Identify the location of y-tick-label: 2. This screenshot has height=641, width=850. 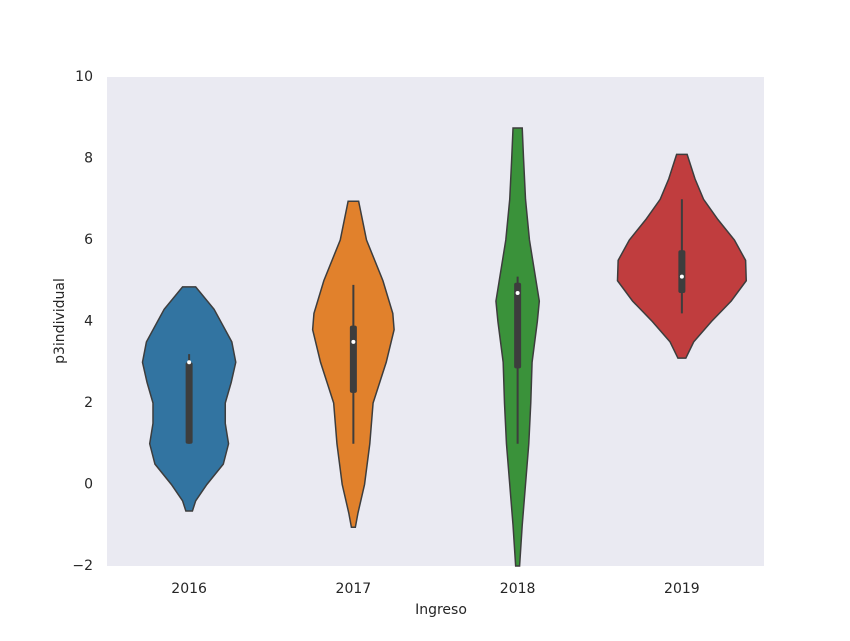
(88, 403).